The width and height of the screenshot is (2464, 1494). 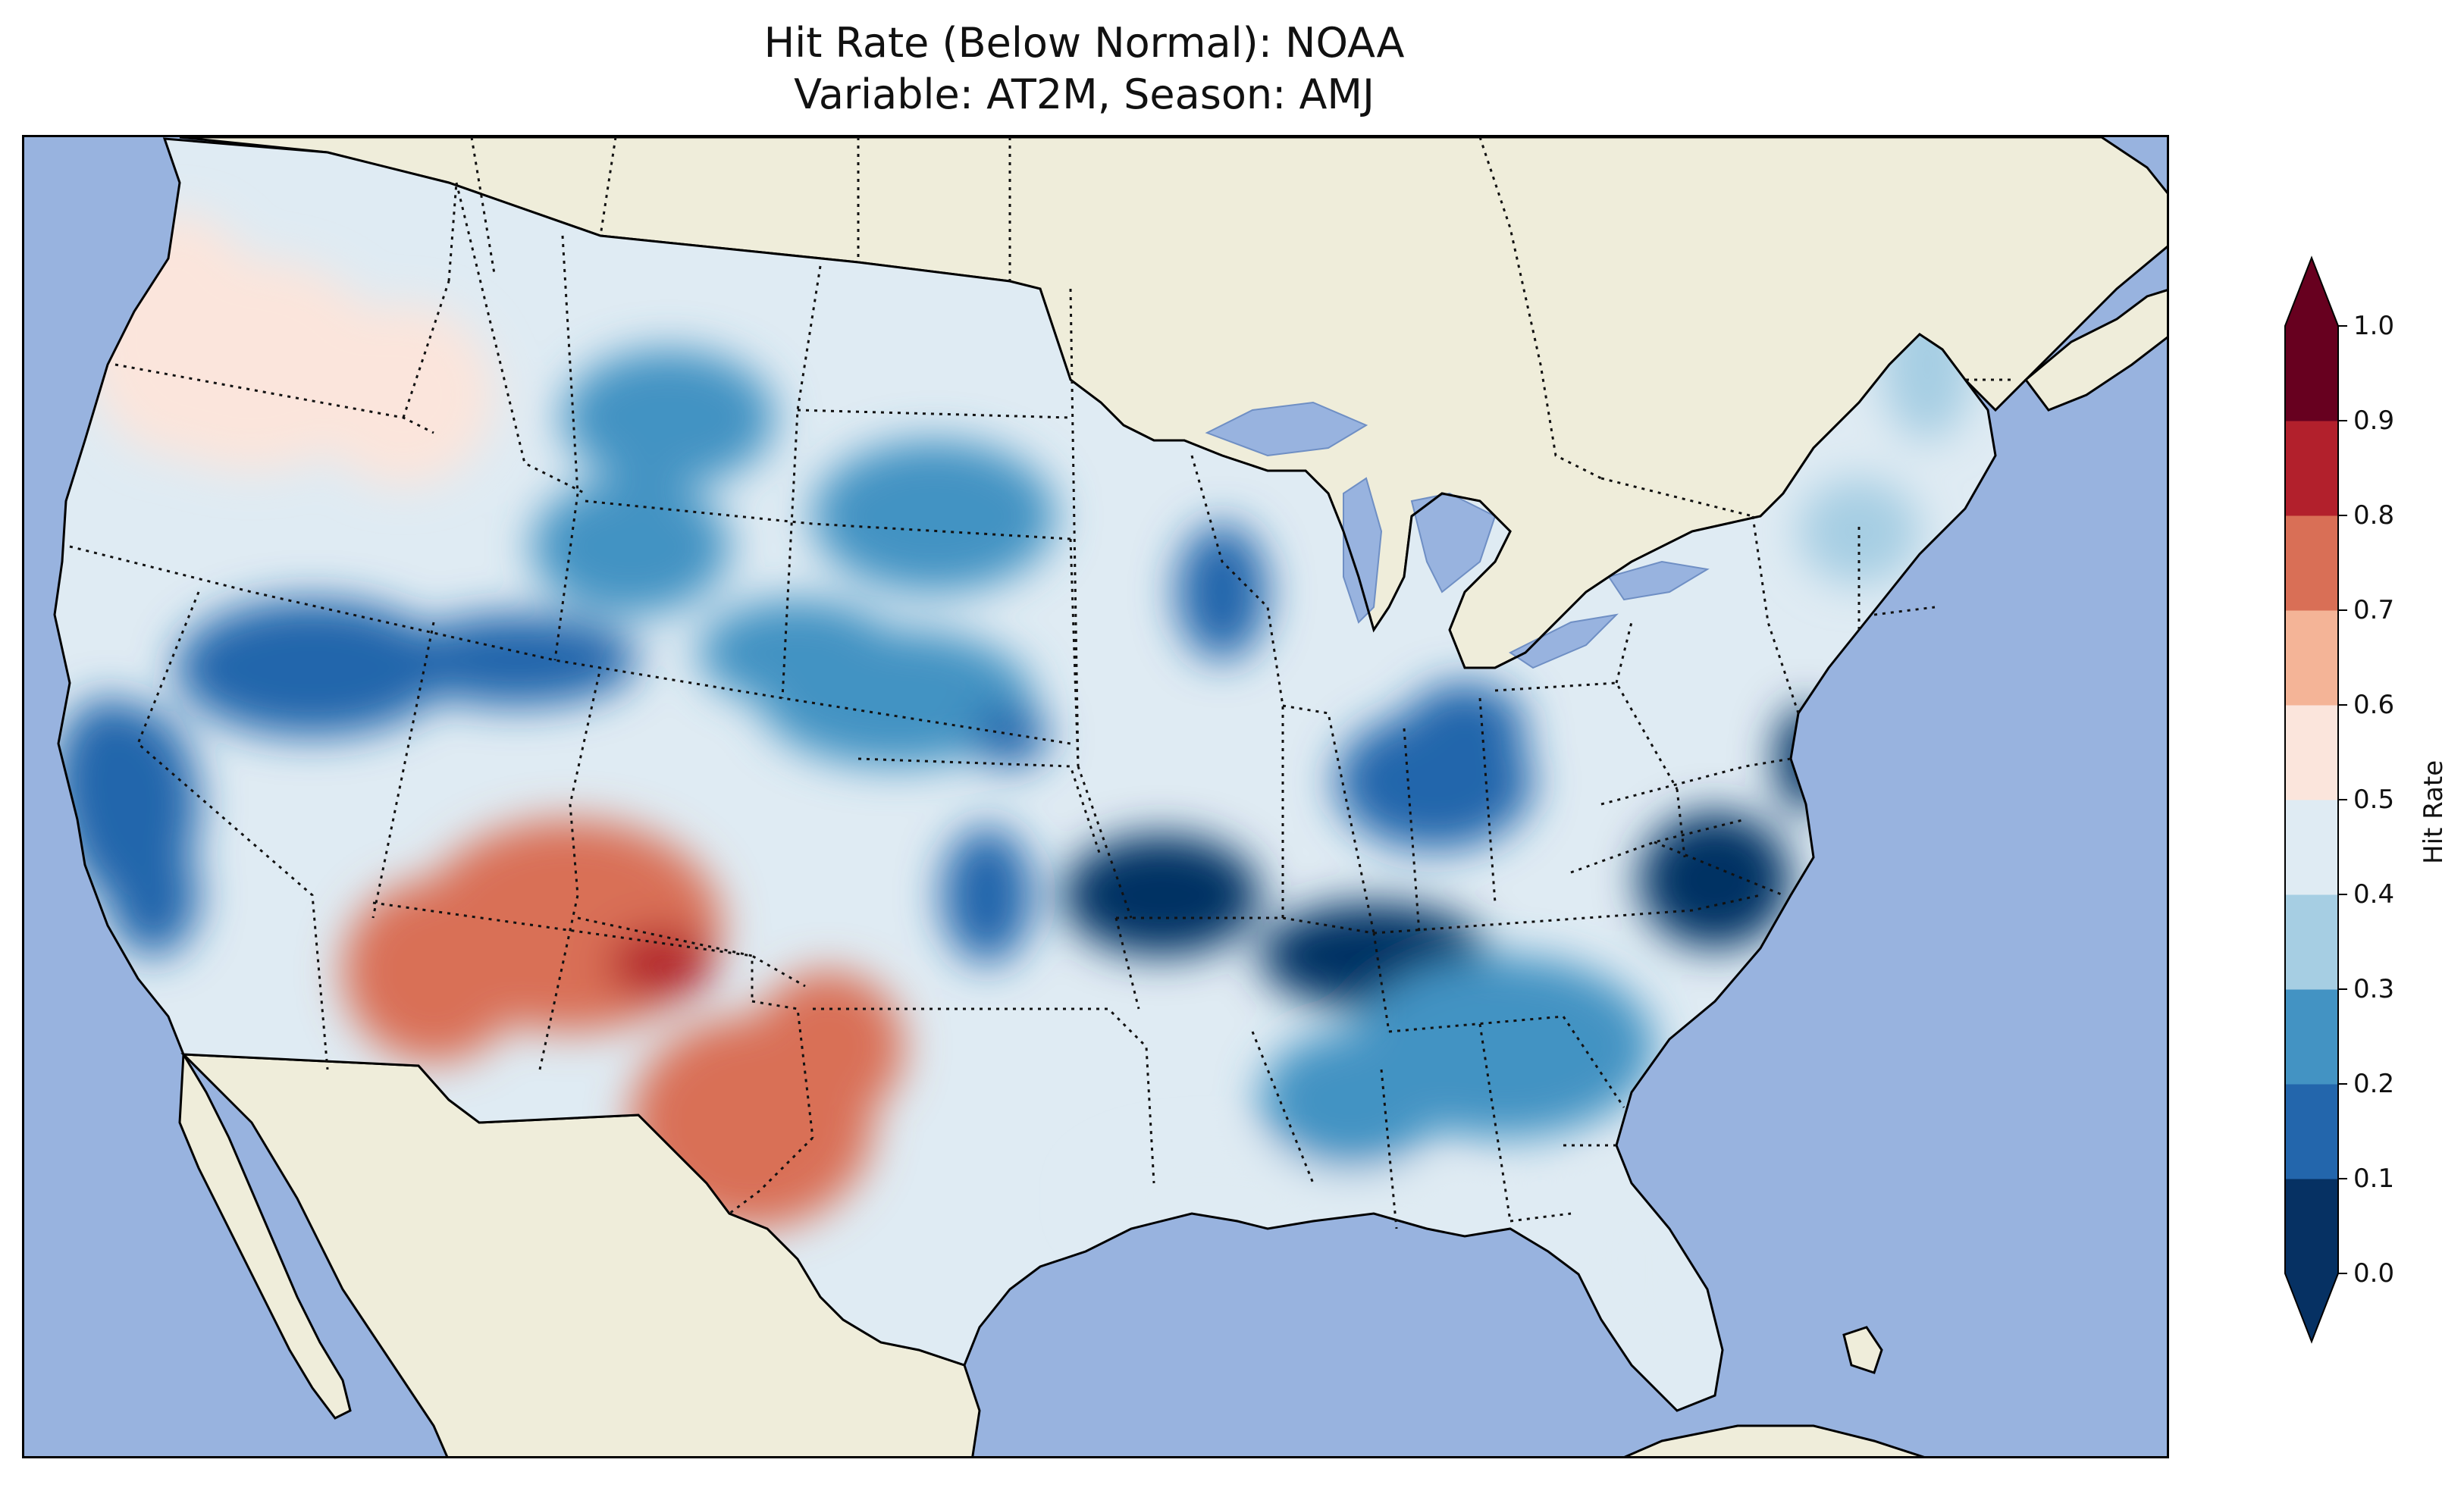 What do you see at coordinates (1775, 1440) in the screenshot?
I see `land-cuba` at bounding box center [1775, 1440].